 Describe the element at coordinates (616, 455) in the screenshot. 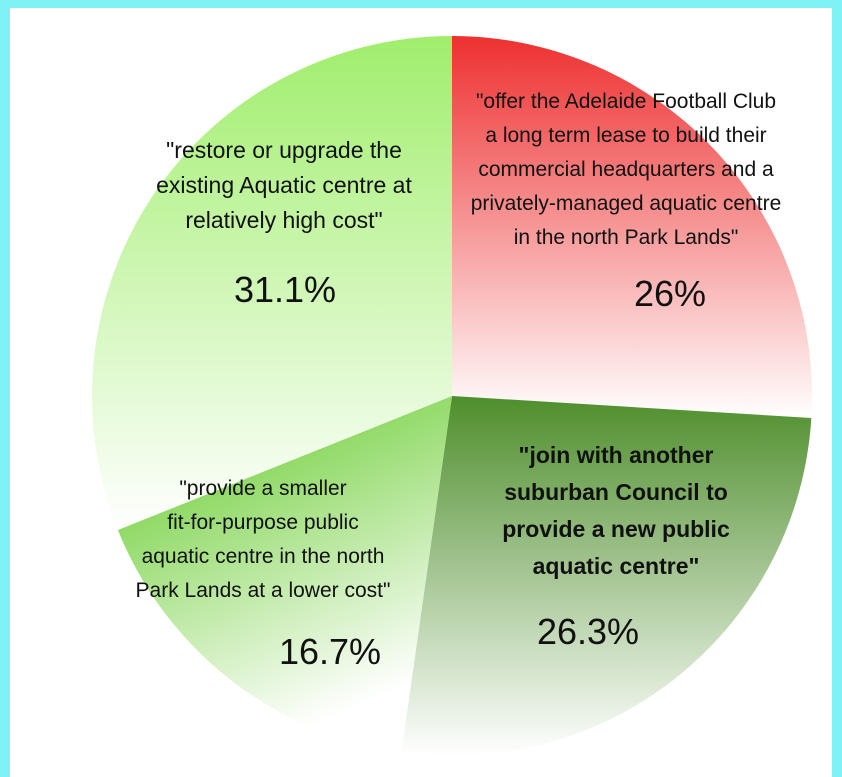

I see `slice-label-line: "join with another` at that location.